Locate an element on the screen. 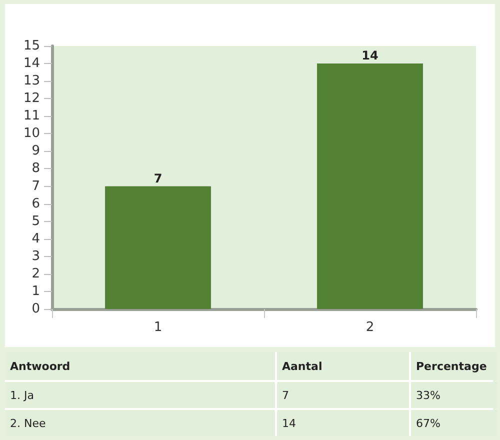 The width and height of the screenshot is (500, 440). y-tick-label: 12 is located at coordinates (31, 98).